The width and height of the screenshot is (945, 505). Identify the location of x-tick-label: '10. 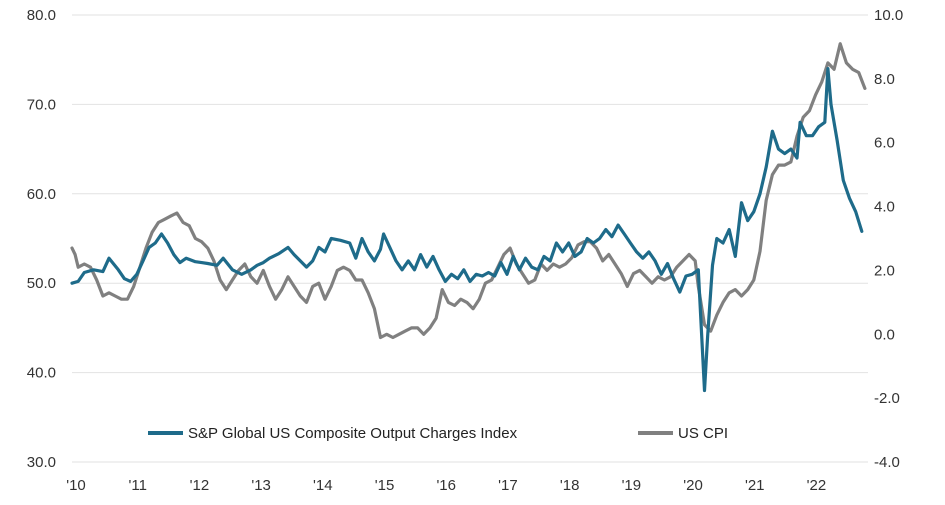
(76, 485).